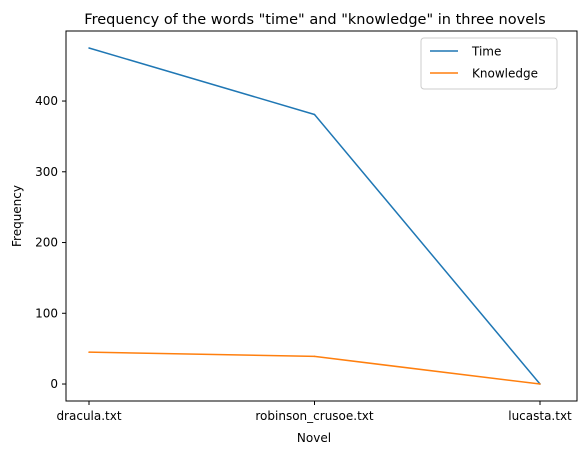 This screenshot has width=588, height=455. What do you see at coordinates (505, 74) in the screenshot?
I see `legend-label-knowledge: Knowledge` at bounding box center [505, 74].